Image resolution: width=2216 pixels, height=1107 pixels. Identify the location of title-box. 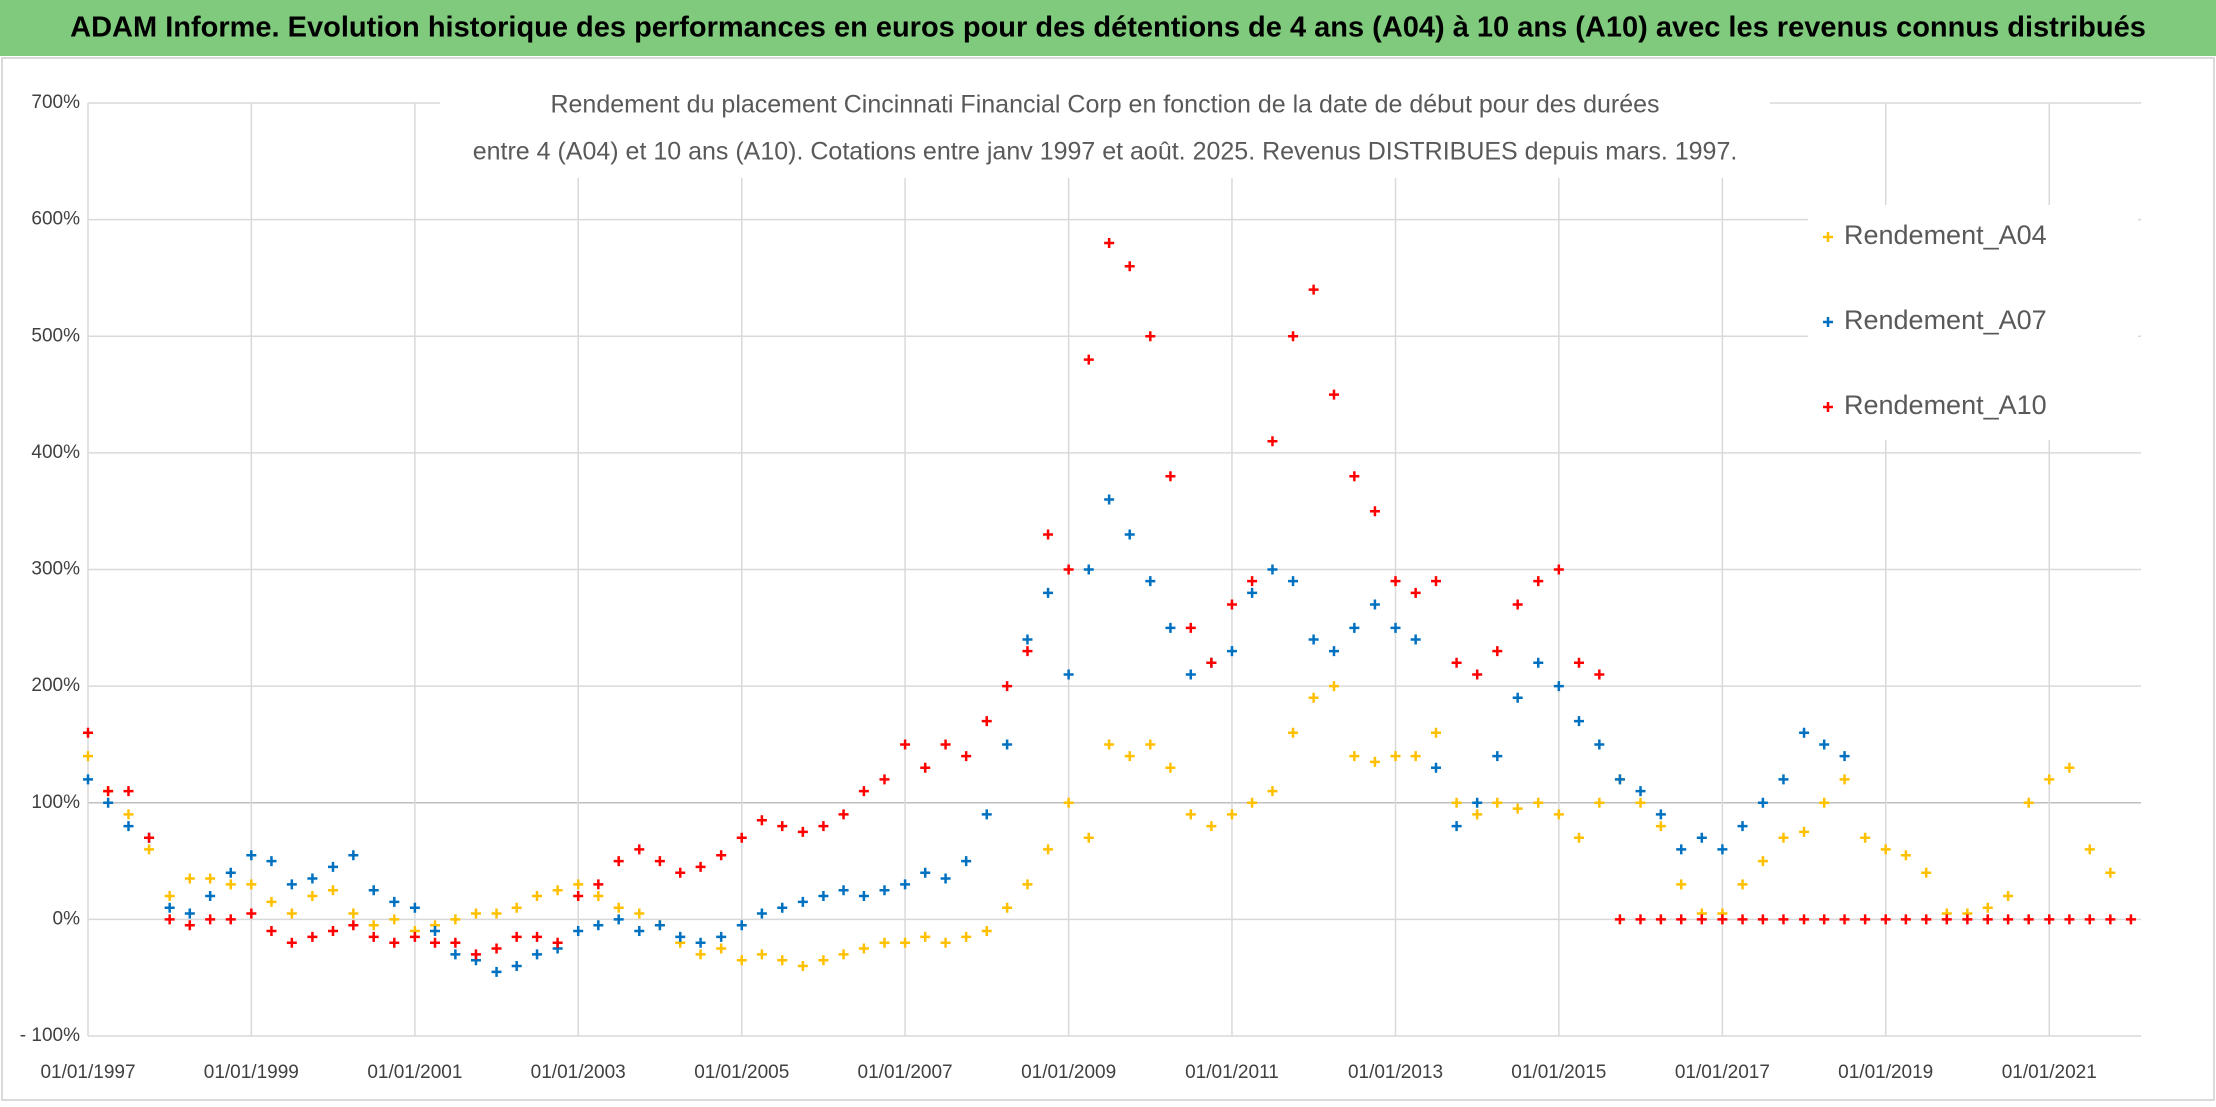
(1105, 132).